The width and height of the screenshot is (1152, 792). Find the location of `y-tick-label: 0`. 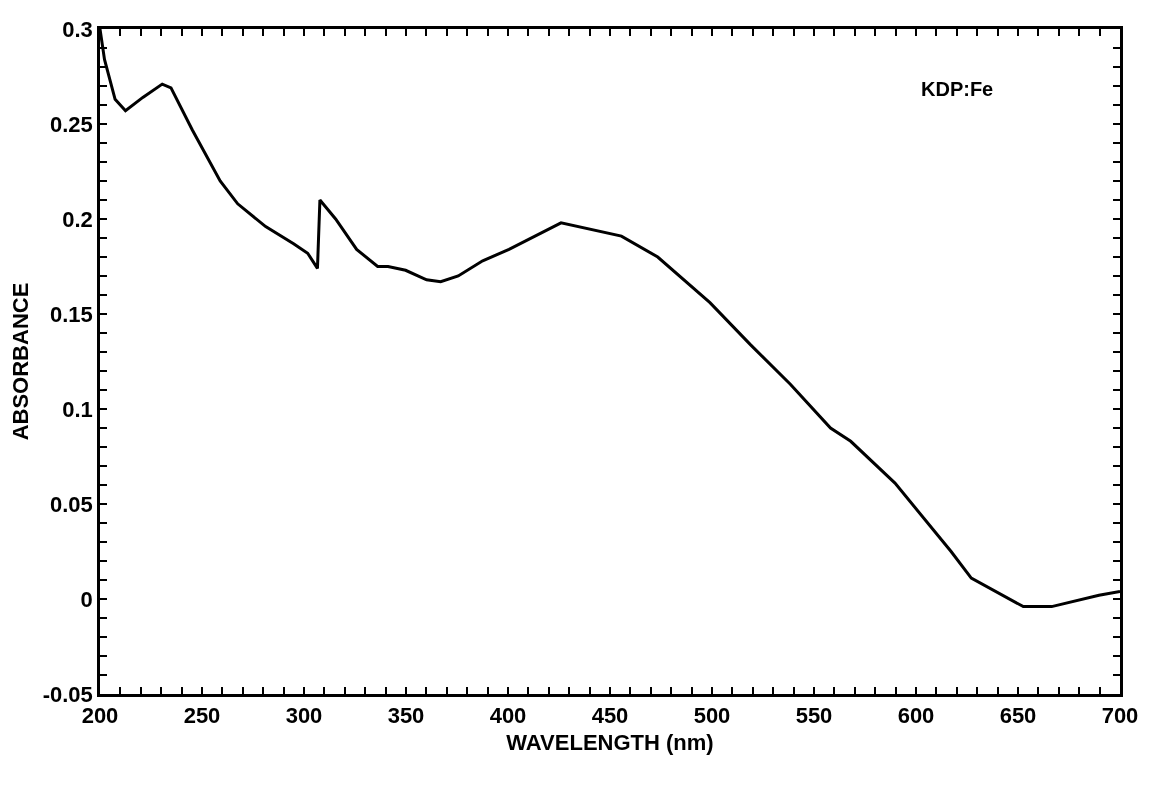

y-tick-label: 0 is located at coordinates (86, 599).